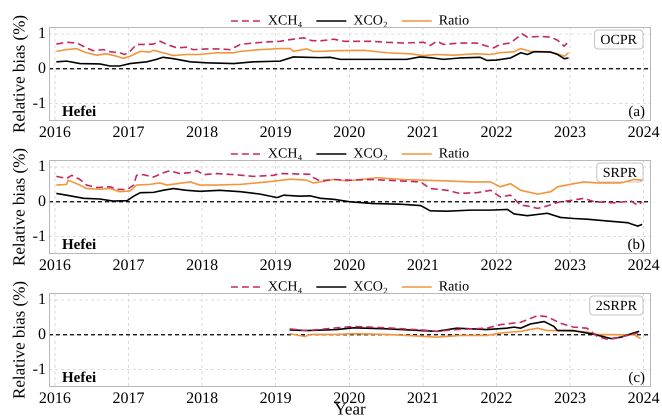 The image size is (662, 420). What do you see at coordinates (636, 378) in the screenshot?
I see `annotation: (c)` at bounding box center [636, 378].